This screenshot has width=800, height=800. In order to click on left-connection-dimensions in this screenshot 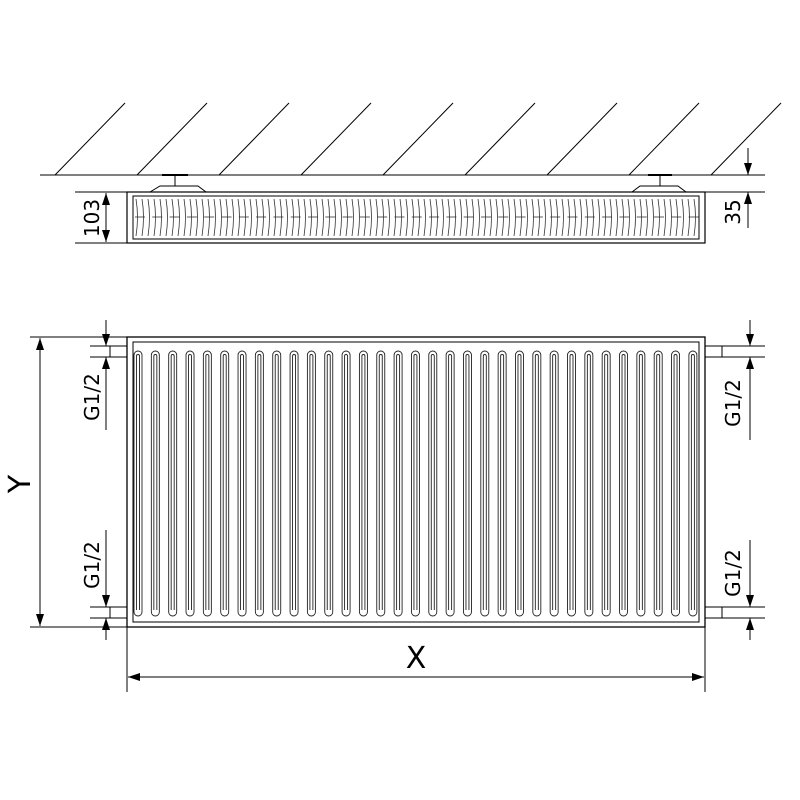, I will do `click(100, 480)`.